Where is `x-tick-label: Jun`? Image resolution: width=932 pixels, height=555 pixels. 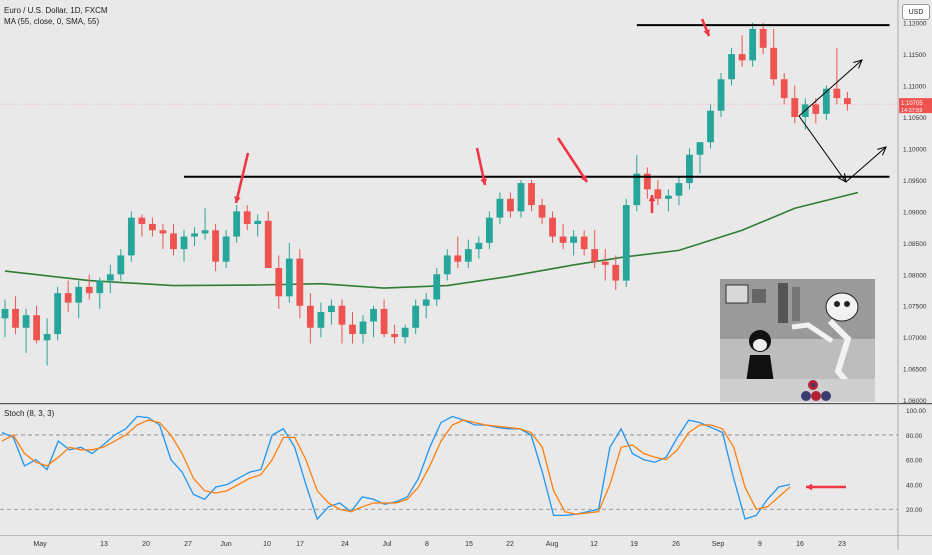
x-tick-label: Jun is located at coordinates (225, 544).